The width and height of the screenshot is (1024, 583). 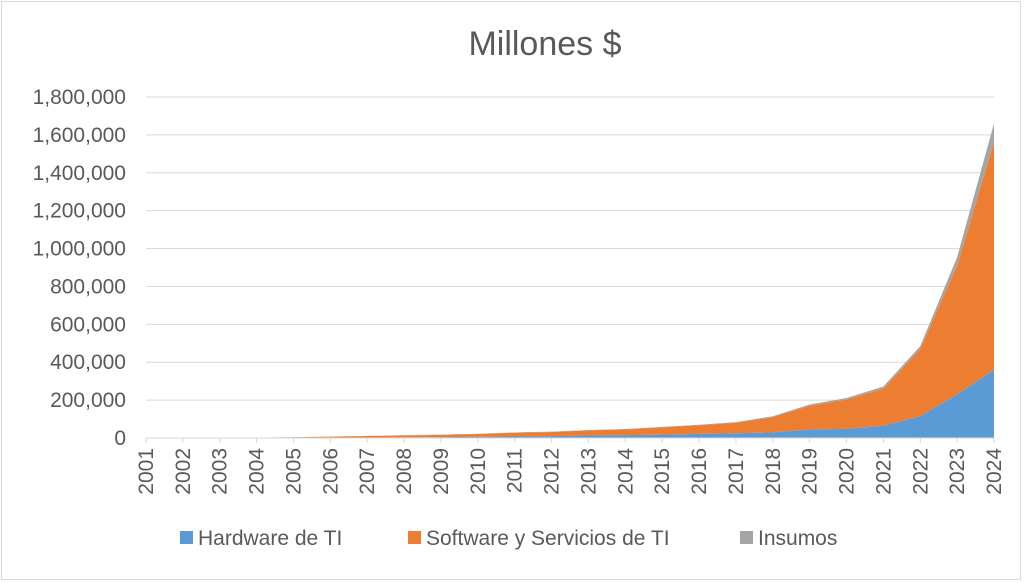 What do you see at coordinates (79, 211) in the screenshot?
I see `y-tick-label: 1,200,000` at bounding box center [79, 211].